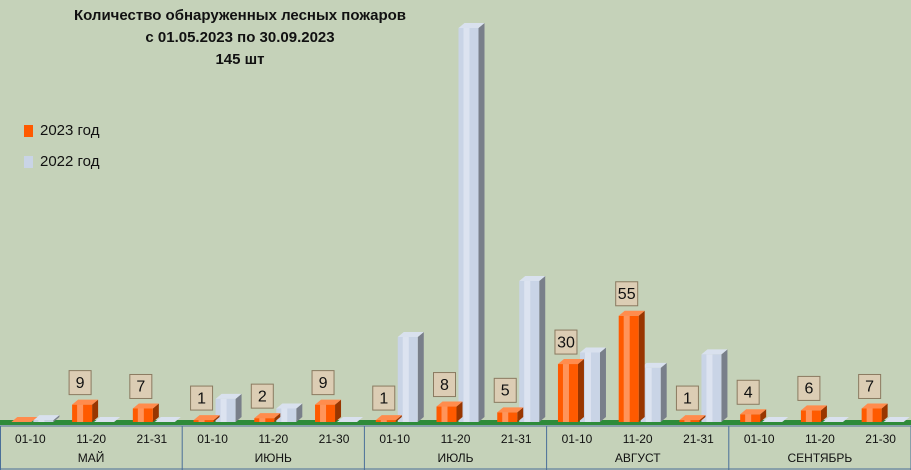  Describe the element at coordinates (70, 161) in the screenshot. I see `legend-label: 2022 год` at that location.